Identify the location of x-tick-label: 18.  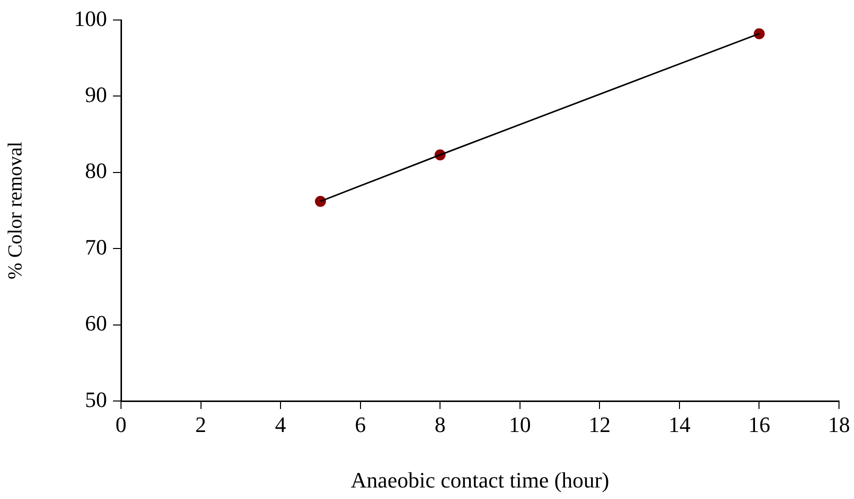
(839, 424).